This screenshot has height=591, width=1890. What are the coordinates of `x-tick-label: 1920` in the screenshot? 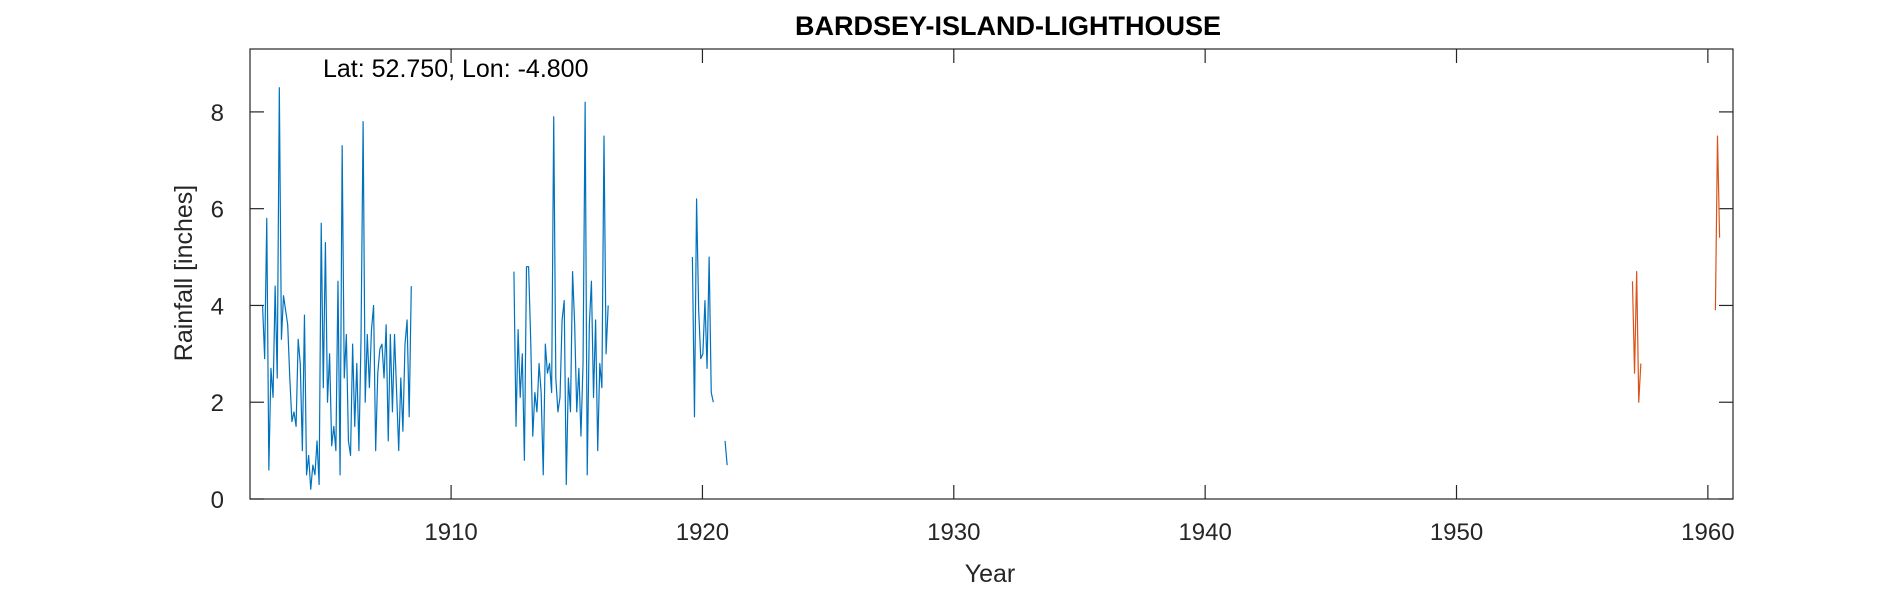 It's located at (702, 532).